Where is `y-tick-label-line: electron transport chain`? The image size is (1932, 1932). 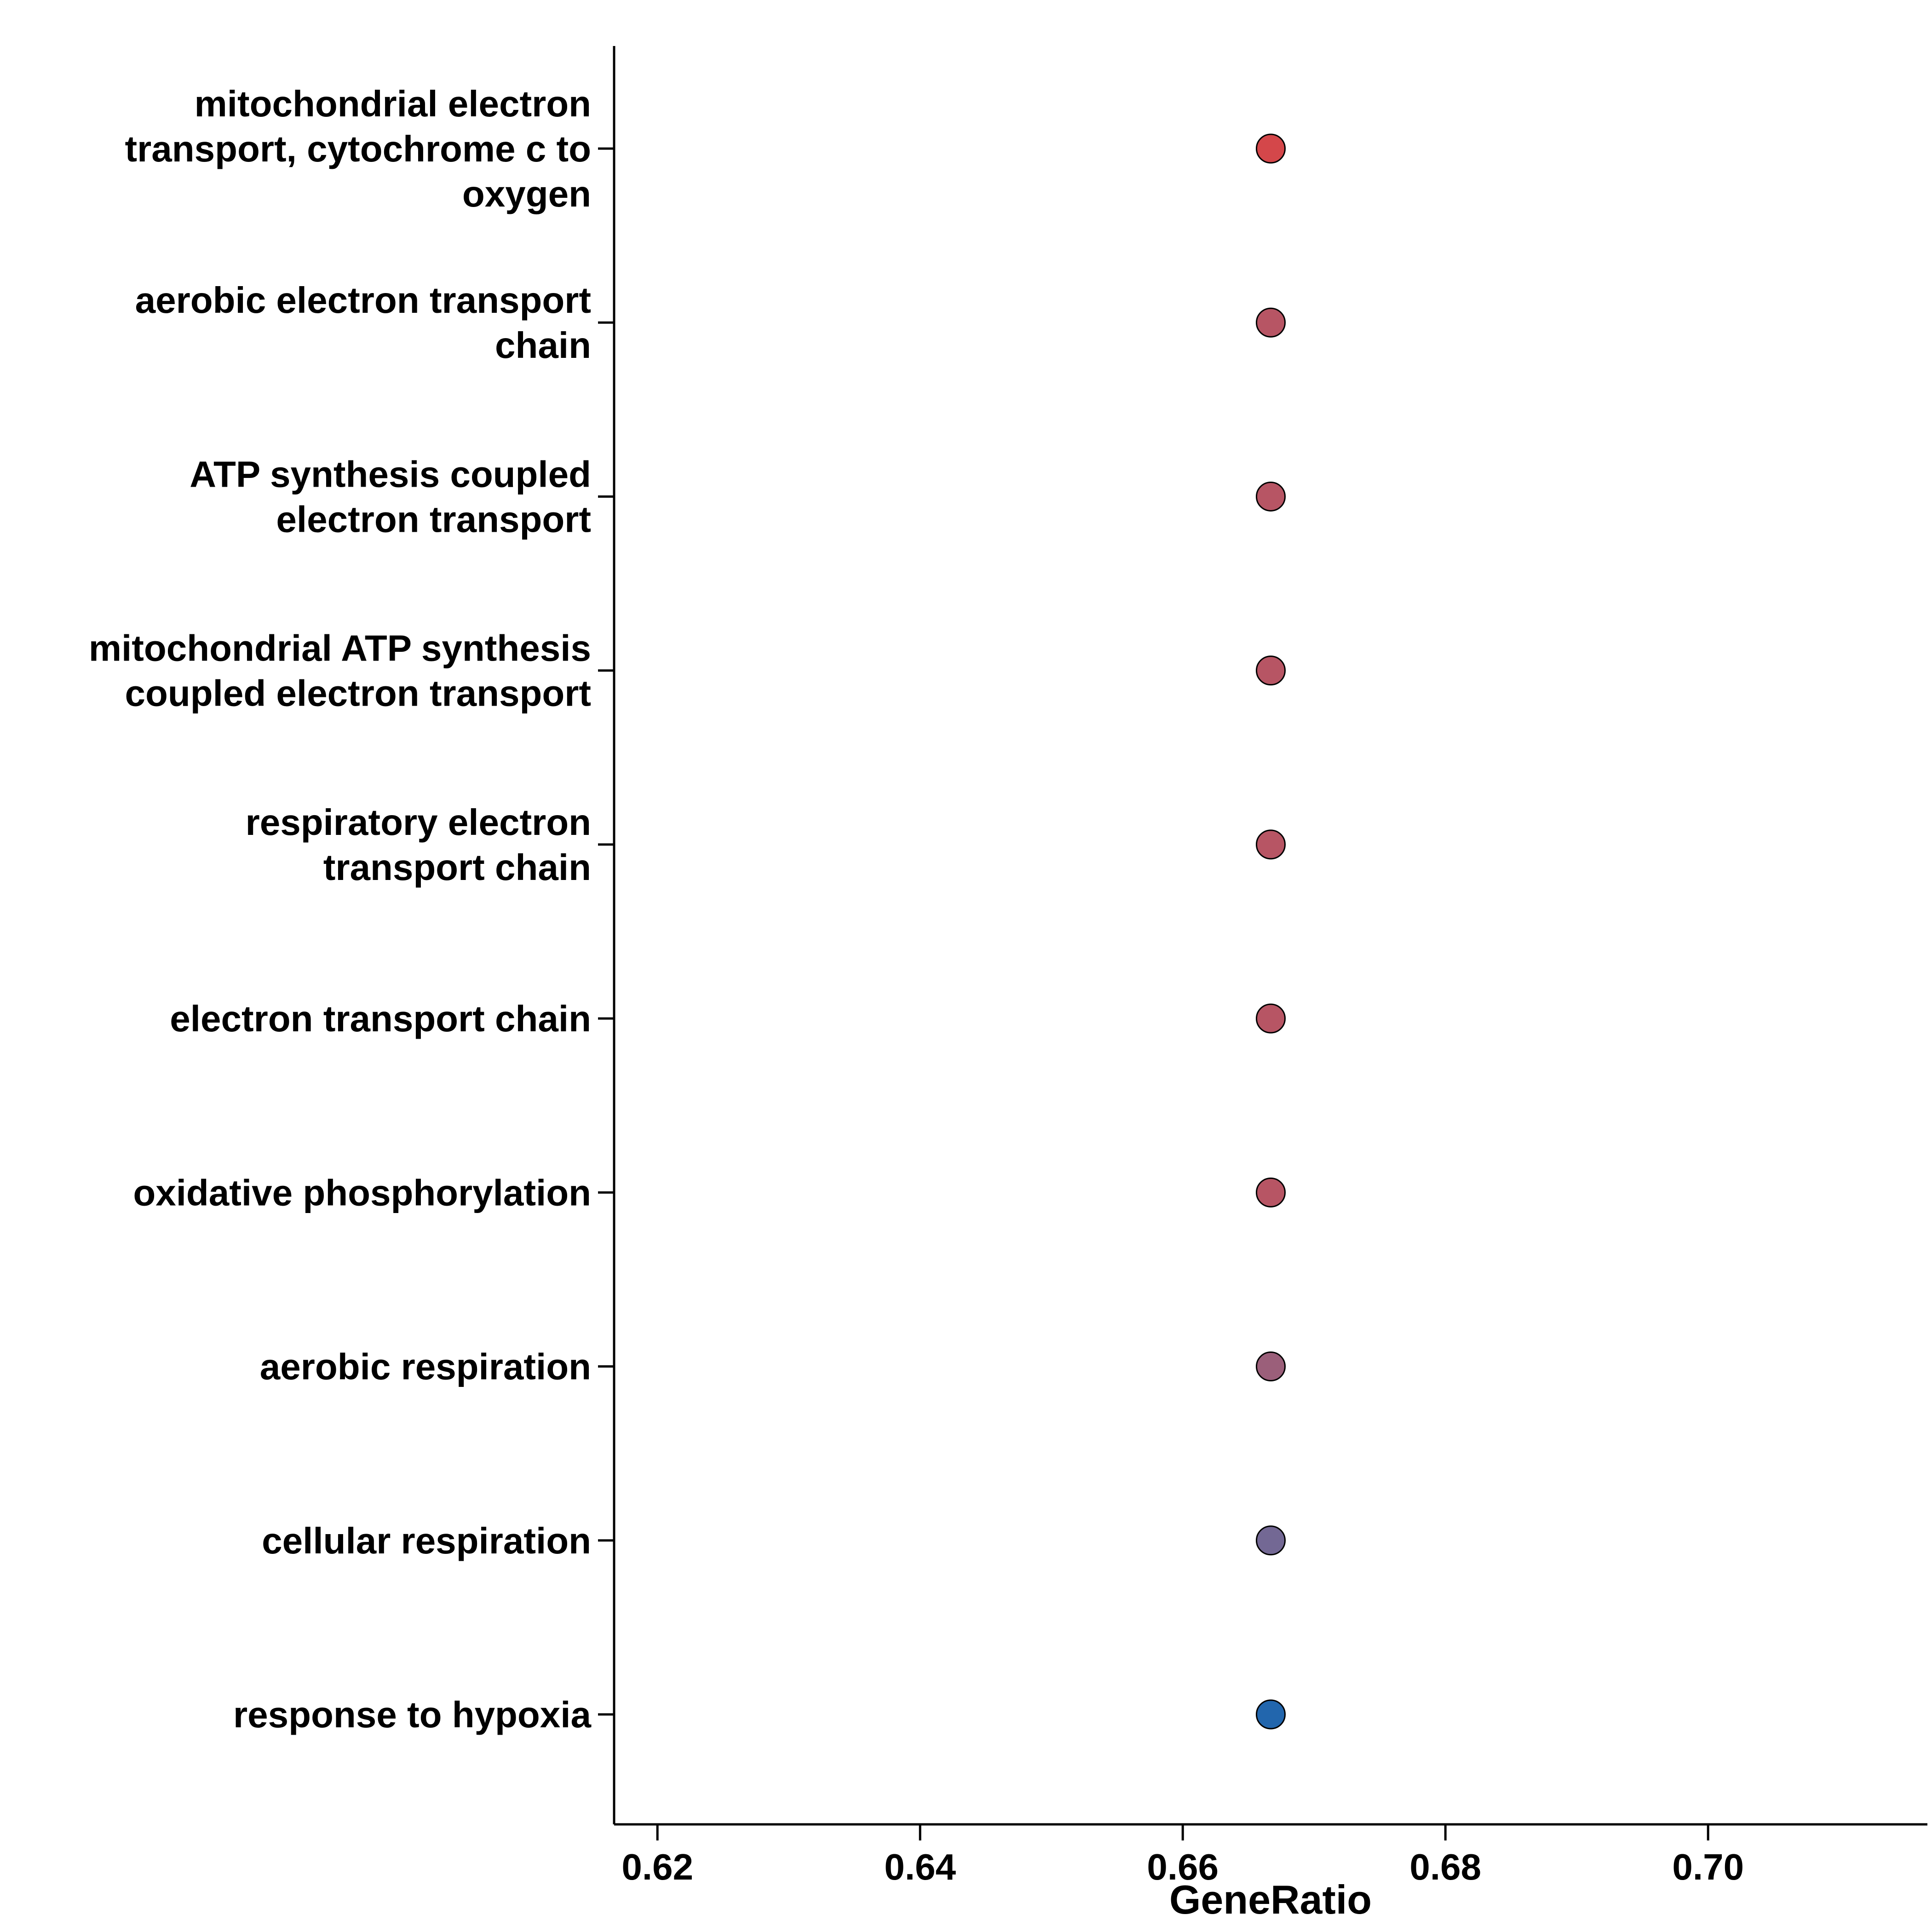
y-tick-label-line: electron transport chain is located at coordinates (380, 1018).